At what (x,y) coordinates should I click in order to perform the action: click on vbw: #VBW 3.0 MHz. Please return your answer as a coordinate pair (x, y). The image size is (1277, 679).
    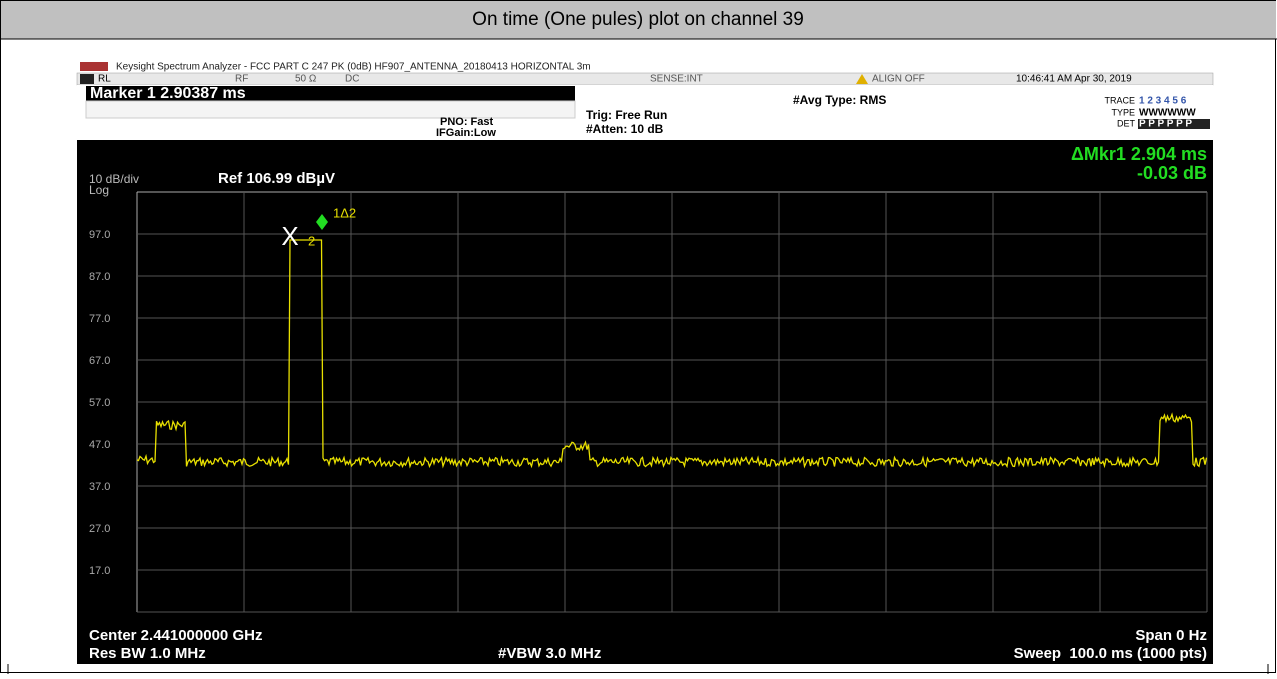
    Looking at the image, I should click on (549, 653).